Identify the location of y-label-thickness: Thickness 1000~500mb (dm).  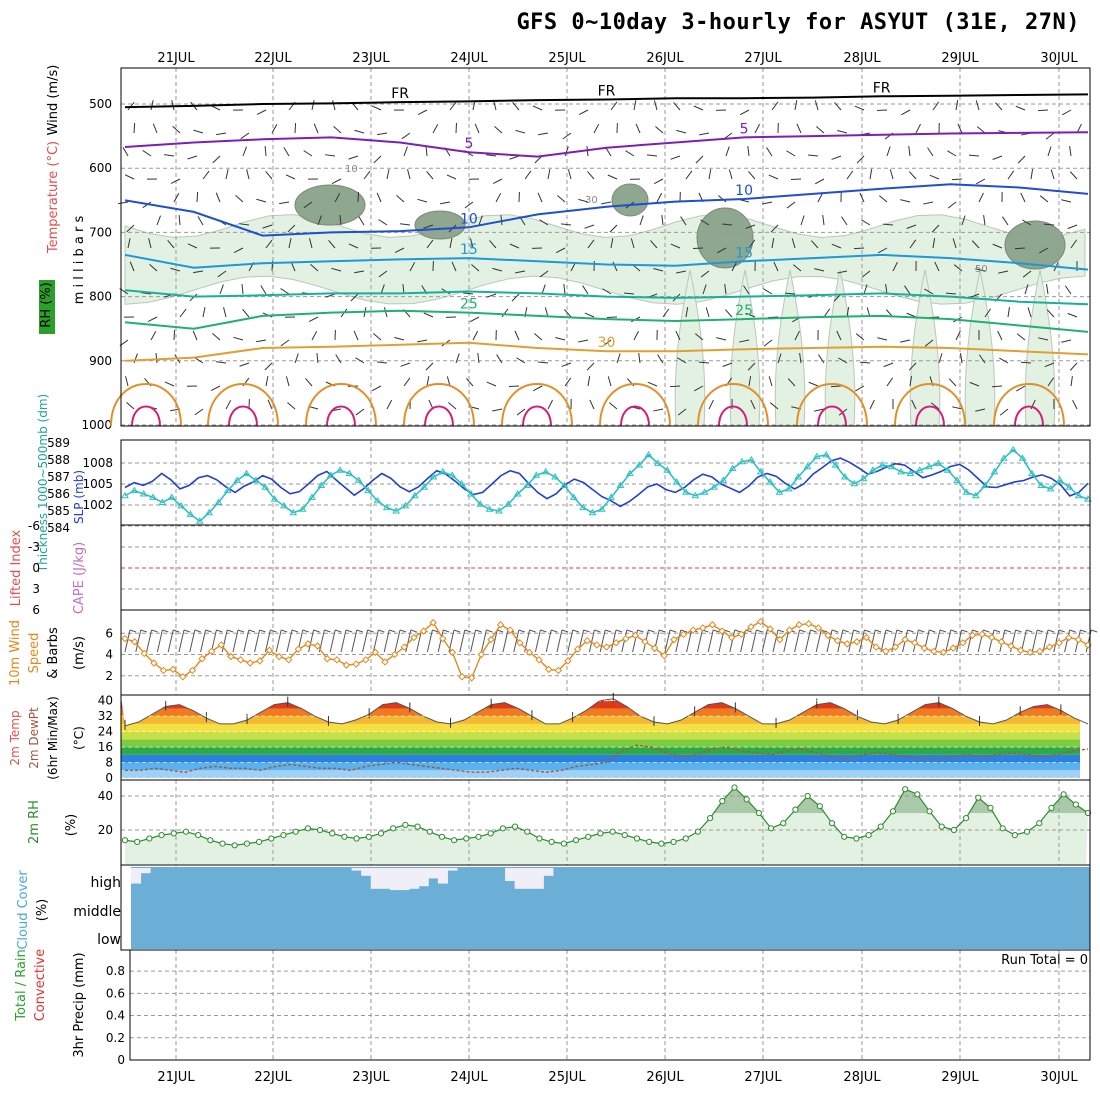
(43, 483).